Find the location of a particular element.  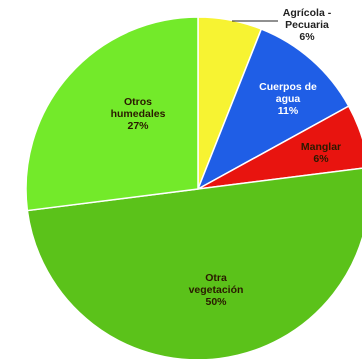

slice-label: Otra vegetación 50% is located at coordinates (216, 290).